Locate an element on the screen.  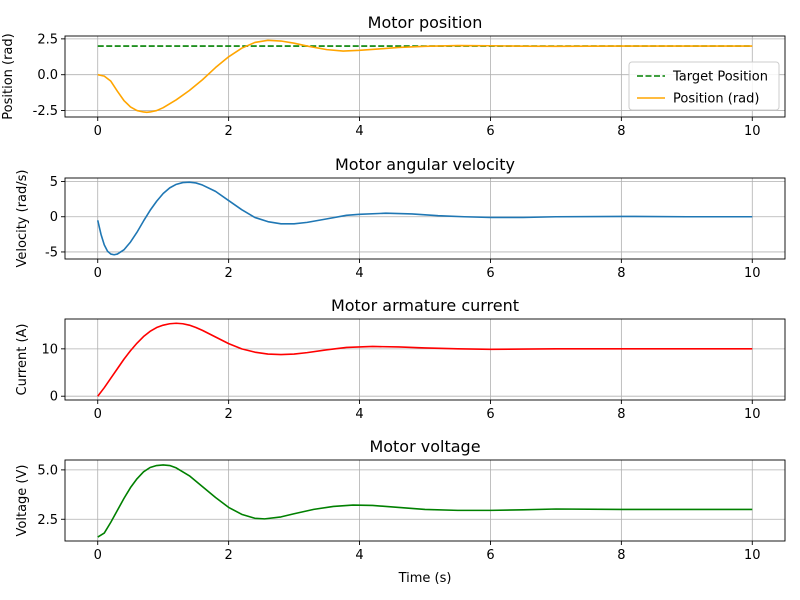
y-axis-label: Voltage (V) is located at coordinates (22, 501).